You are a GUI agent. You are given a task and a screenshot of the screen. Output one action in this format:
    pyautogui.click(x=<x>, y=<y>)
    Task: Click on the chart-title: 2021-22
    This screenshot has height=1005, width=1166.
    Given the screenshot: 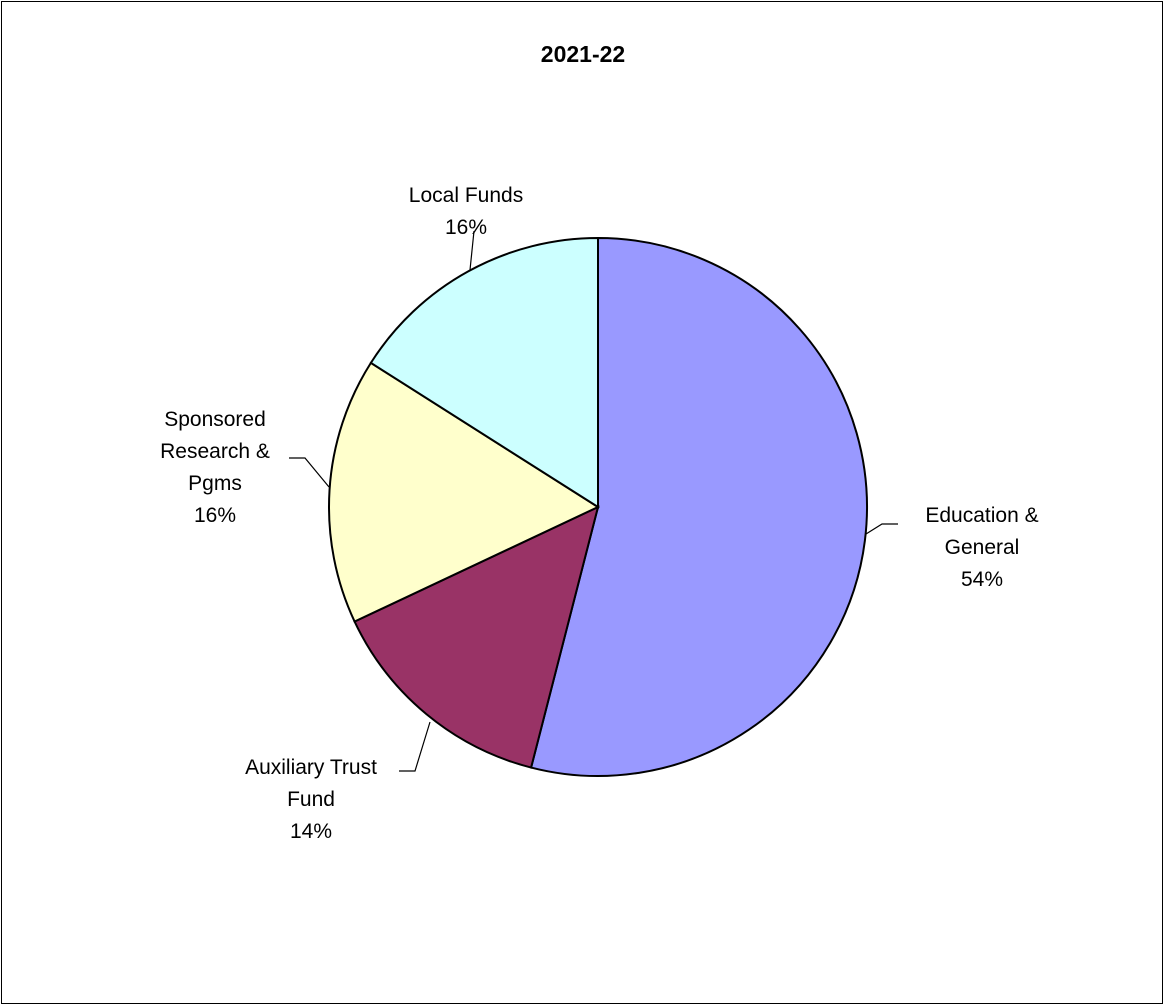 What is the action you would take?
    pyautogui.click(x=583, y=54)
    